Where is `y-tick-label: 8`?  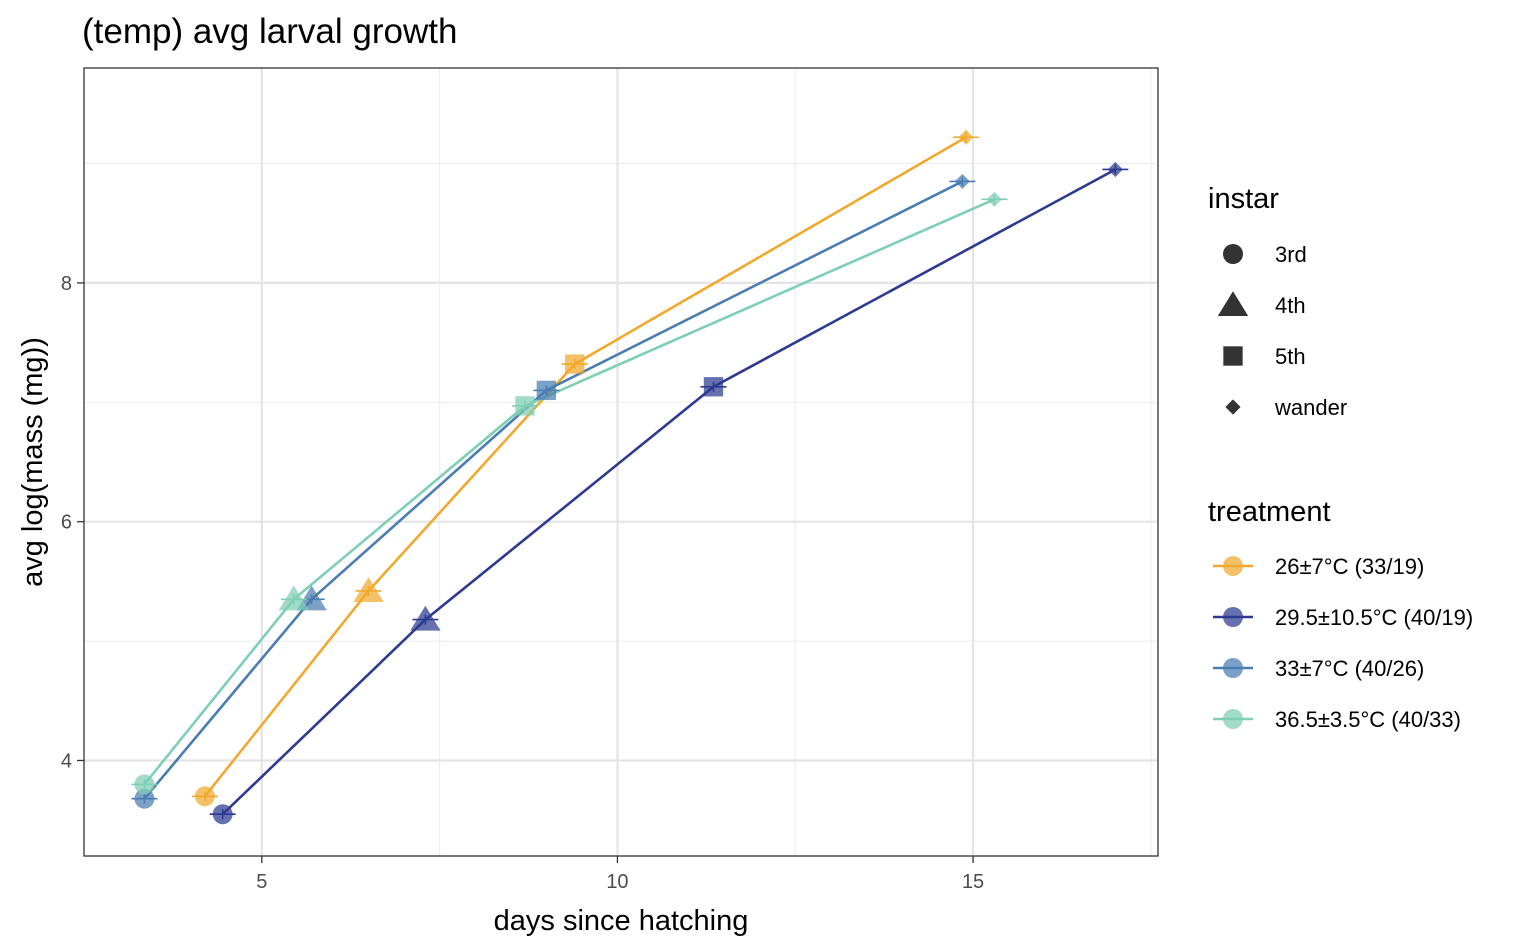 y-tick-label: 8 is located at coordinates (66, 284).